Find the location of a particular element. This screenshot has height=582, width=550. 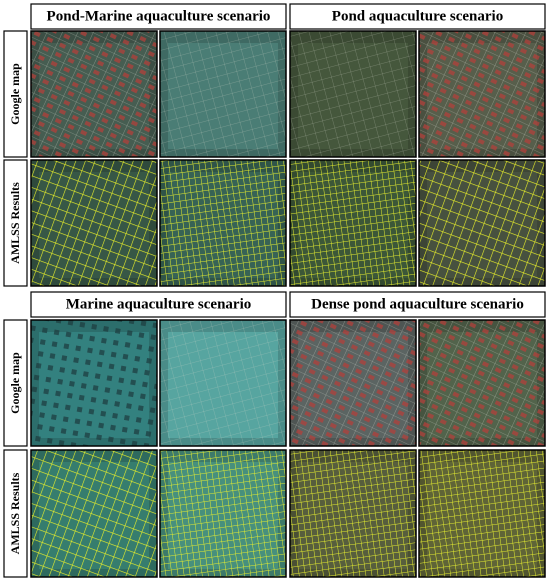

scenario-title: Dense pond aquaculture scenario is located at coordinates (417, 304).